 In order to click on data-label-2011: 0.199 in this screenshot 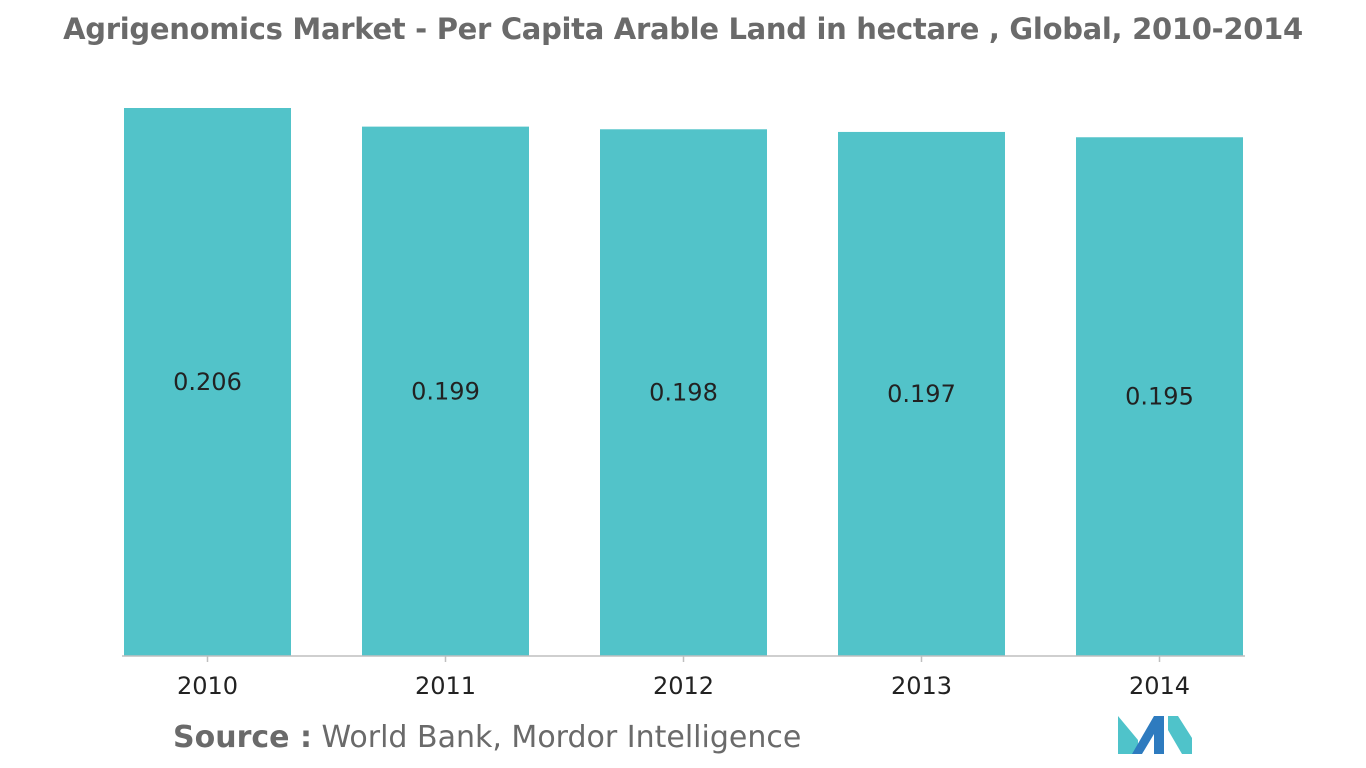, I will do `click(445, 391)`.